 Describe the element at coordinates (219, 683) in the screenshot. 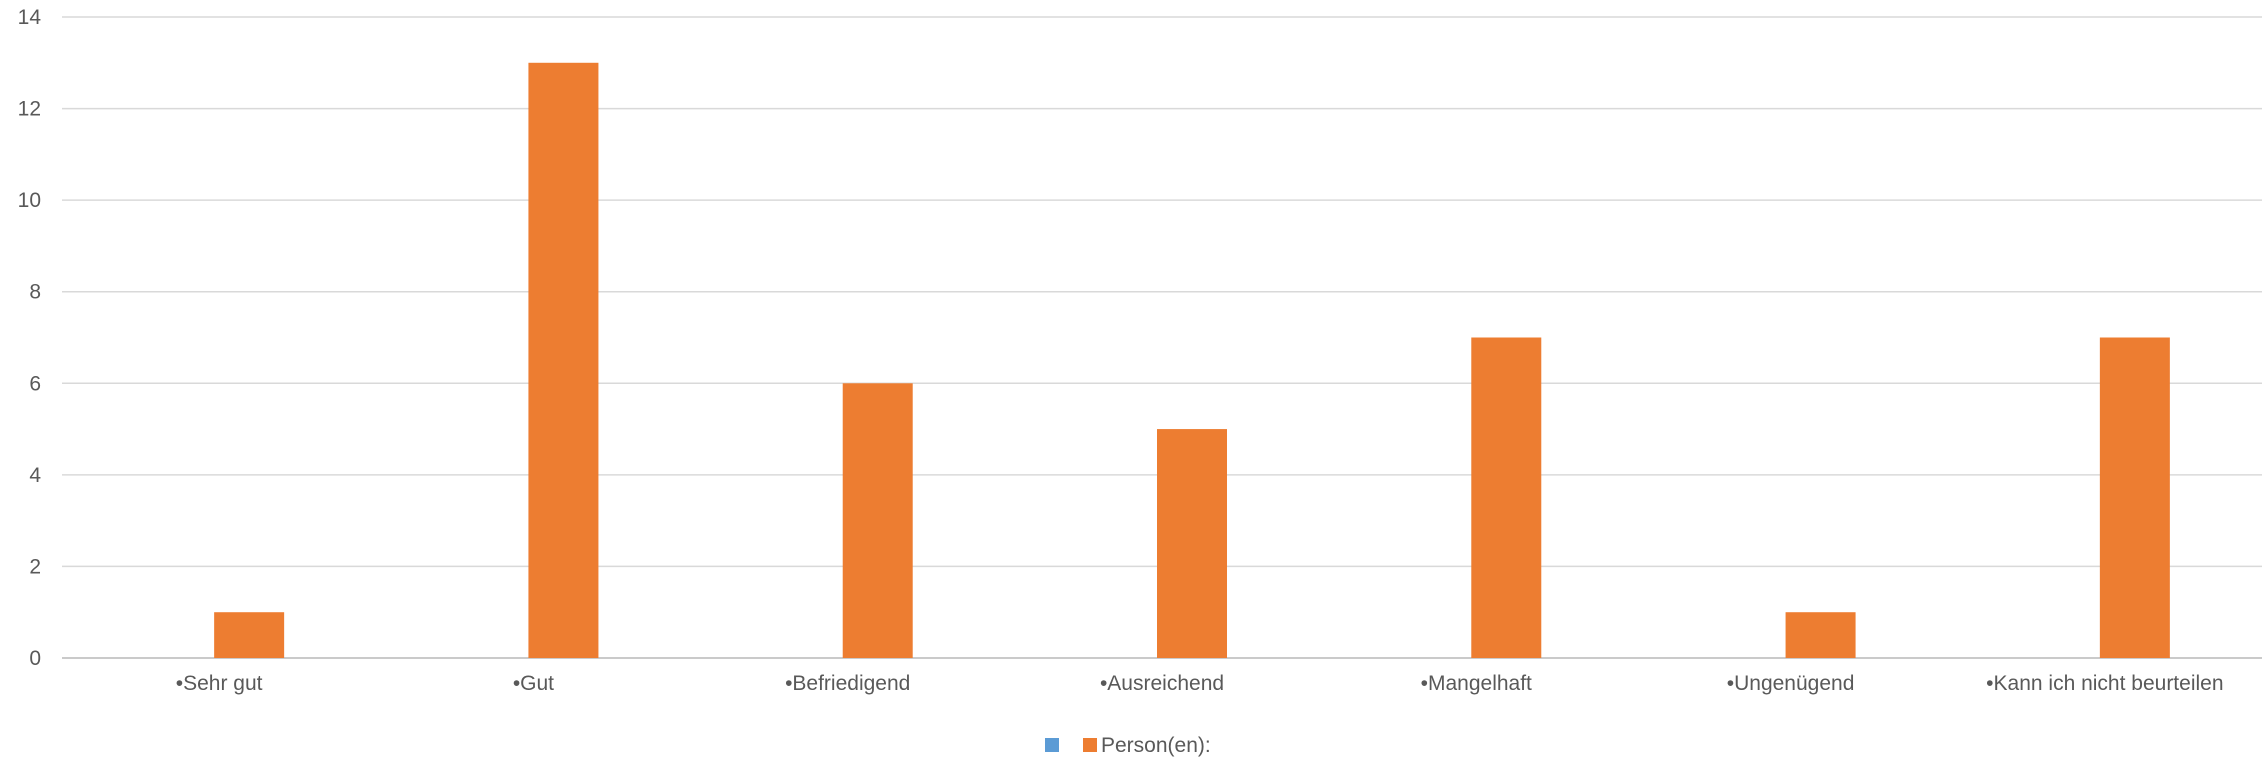

I see `x-tick-label: •Sehr gut` at that location.